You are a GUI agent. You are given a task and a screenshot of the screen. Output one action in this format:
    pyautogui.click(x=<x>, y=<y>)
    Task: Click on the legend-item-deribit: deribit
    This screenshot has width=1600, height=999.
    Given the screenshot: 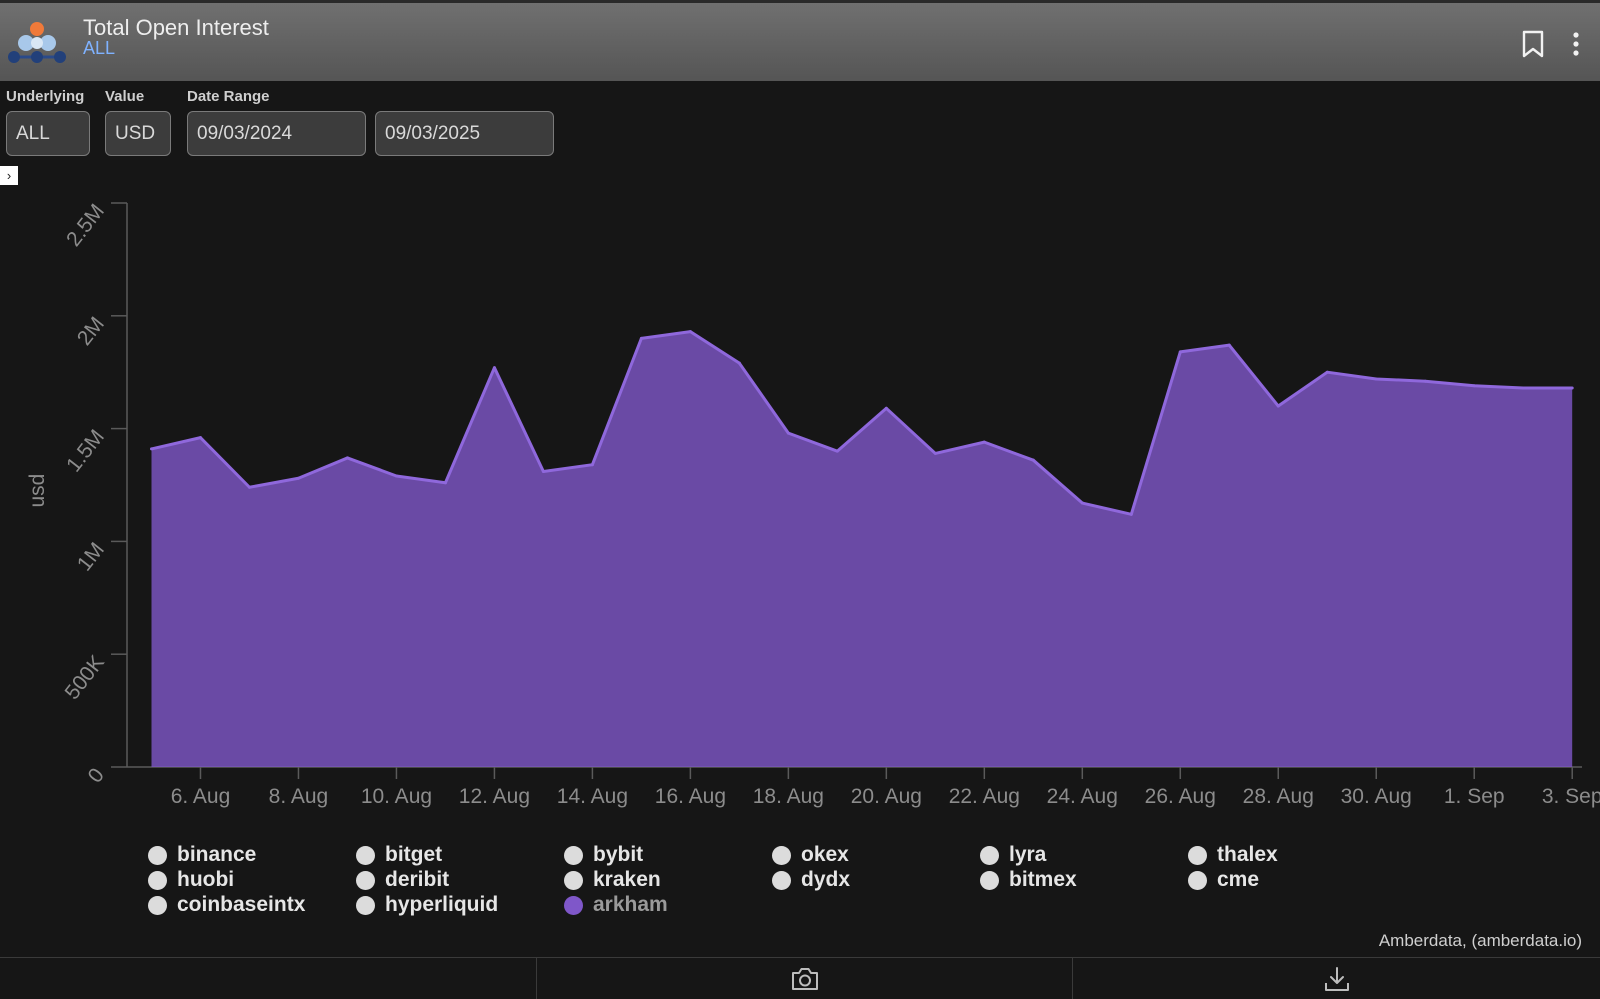 What is the action you would take?
    pyautogui.click(x=402, y=880)
    